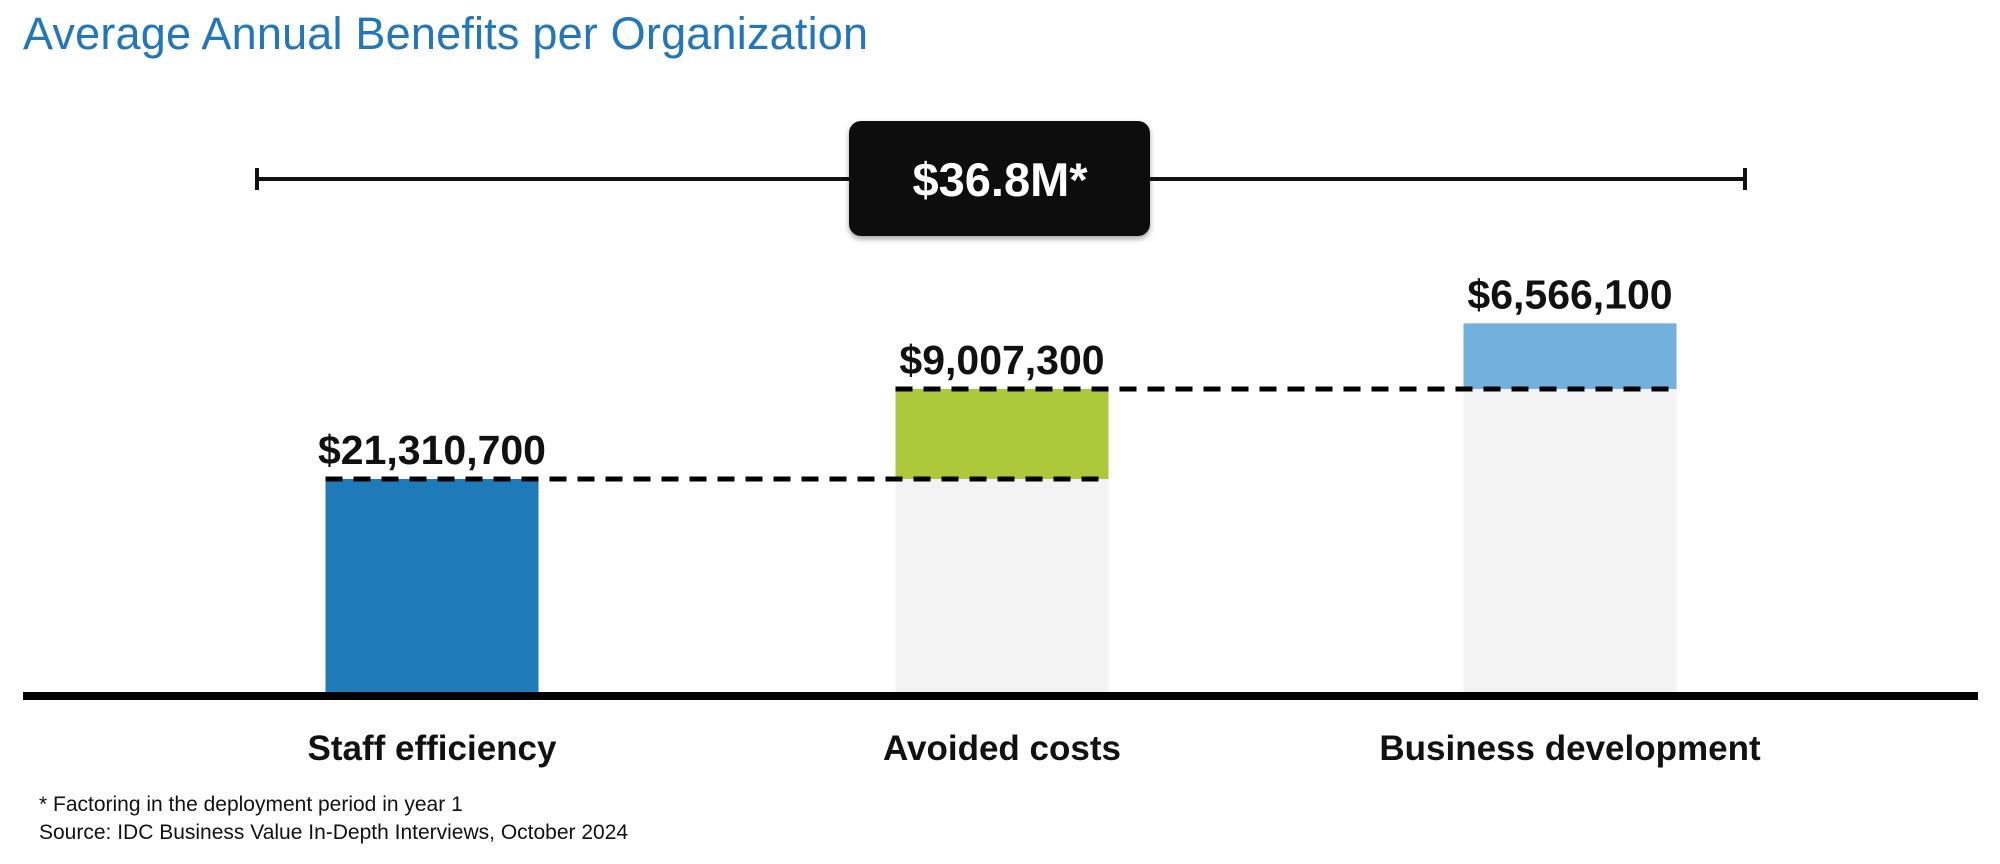  Describe the element at coordinates (1002, 585) in the screenshot. I see `bar-base-avoided-costs` at that location.